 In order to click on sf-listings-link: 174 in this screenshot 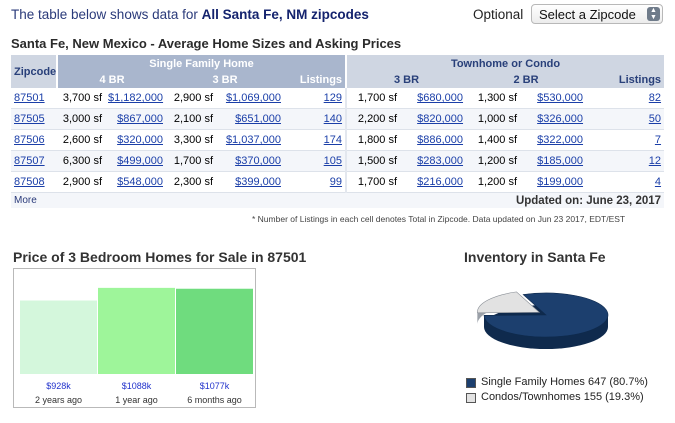, I will do `click(333, 140)`.